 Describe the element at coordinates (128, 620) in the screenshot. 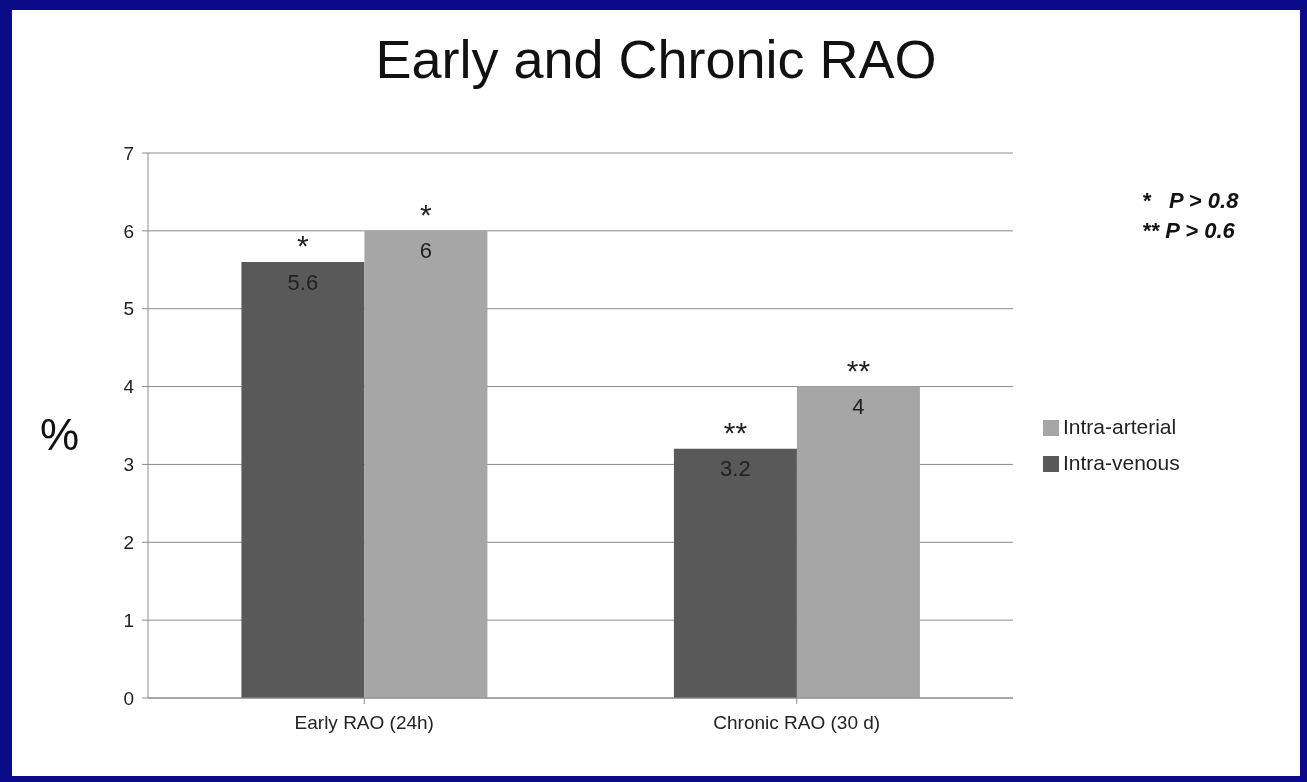

I see `y-tick-label: 1` at that location.